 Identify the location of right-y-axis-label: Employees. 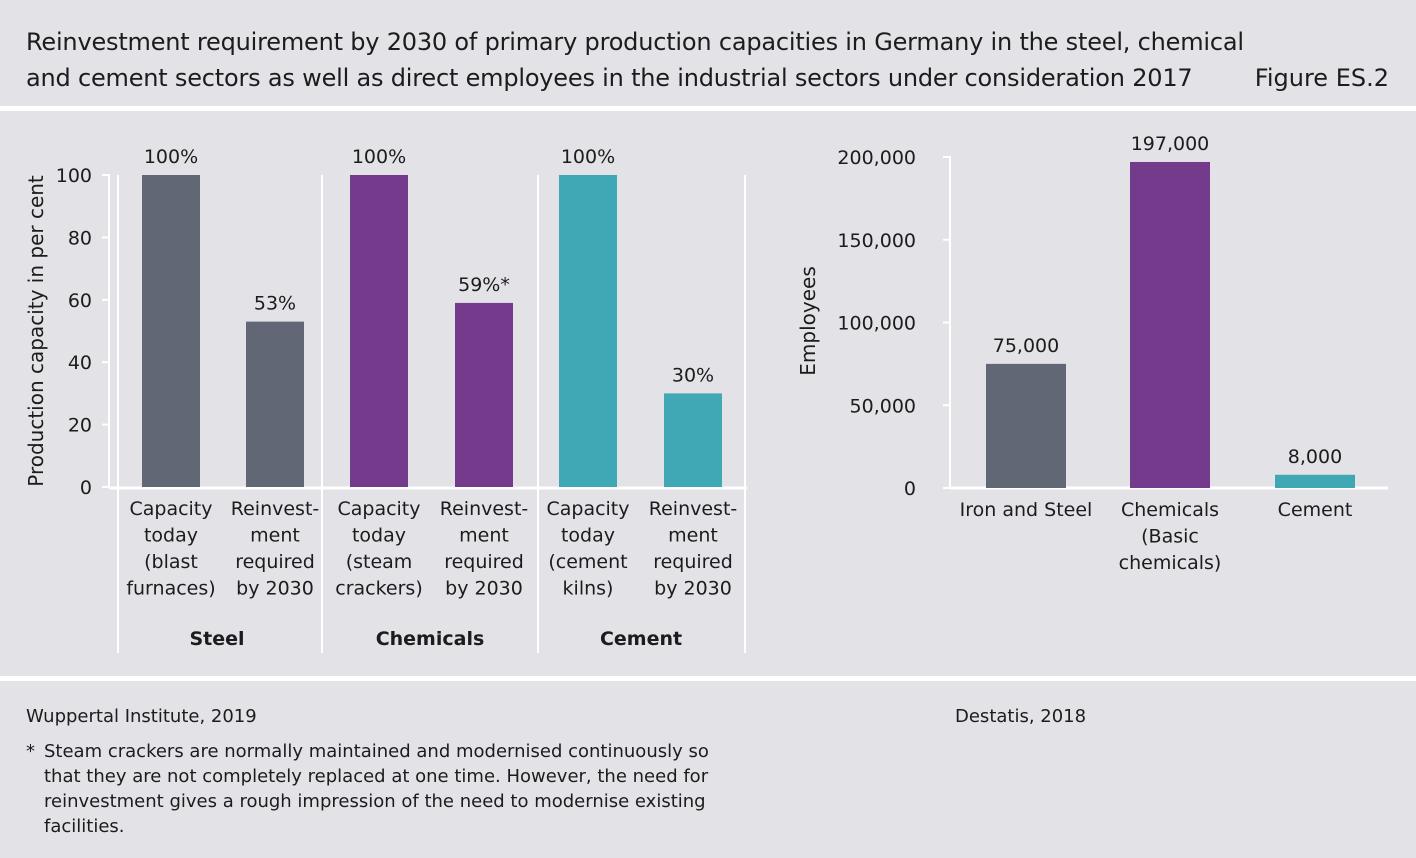
(808, 320).